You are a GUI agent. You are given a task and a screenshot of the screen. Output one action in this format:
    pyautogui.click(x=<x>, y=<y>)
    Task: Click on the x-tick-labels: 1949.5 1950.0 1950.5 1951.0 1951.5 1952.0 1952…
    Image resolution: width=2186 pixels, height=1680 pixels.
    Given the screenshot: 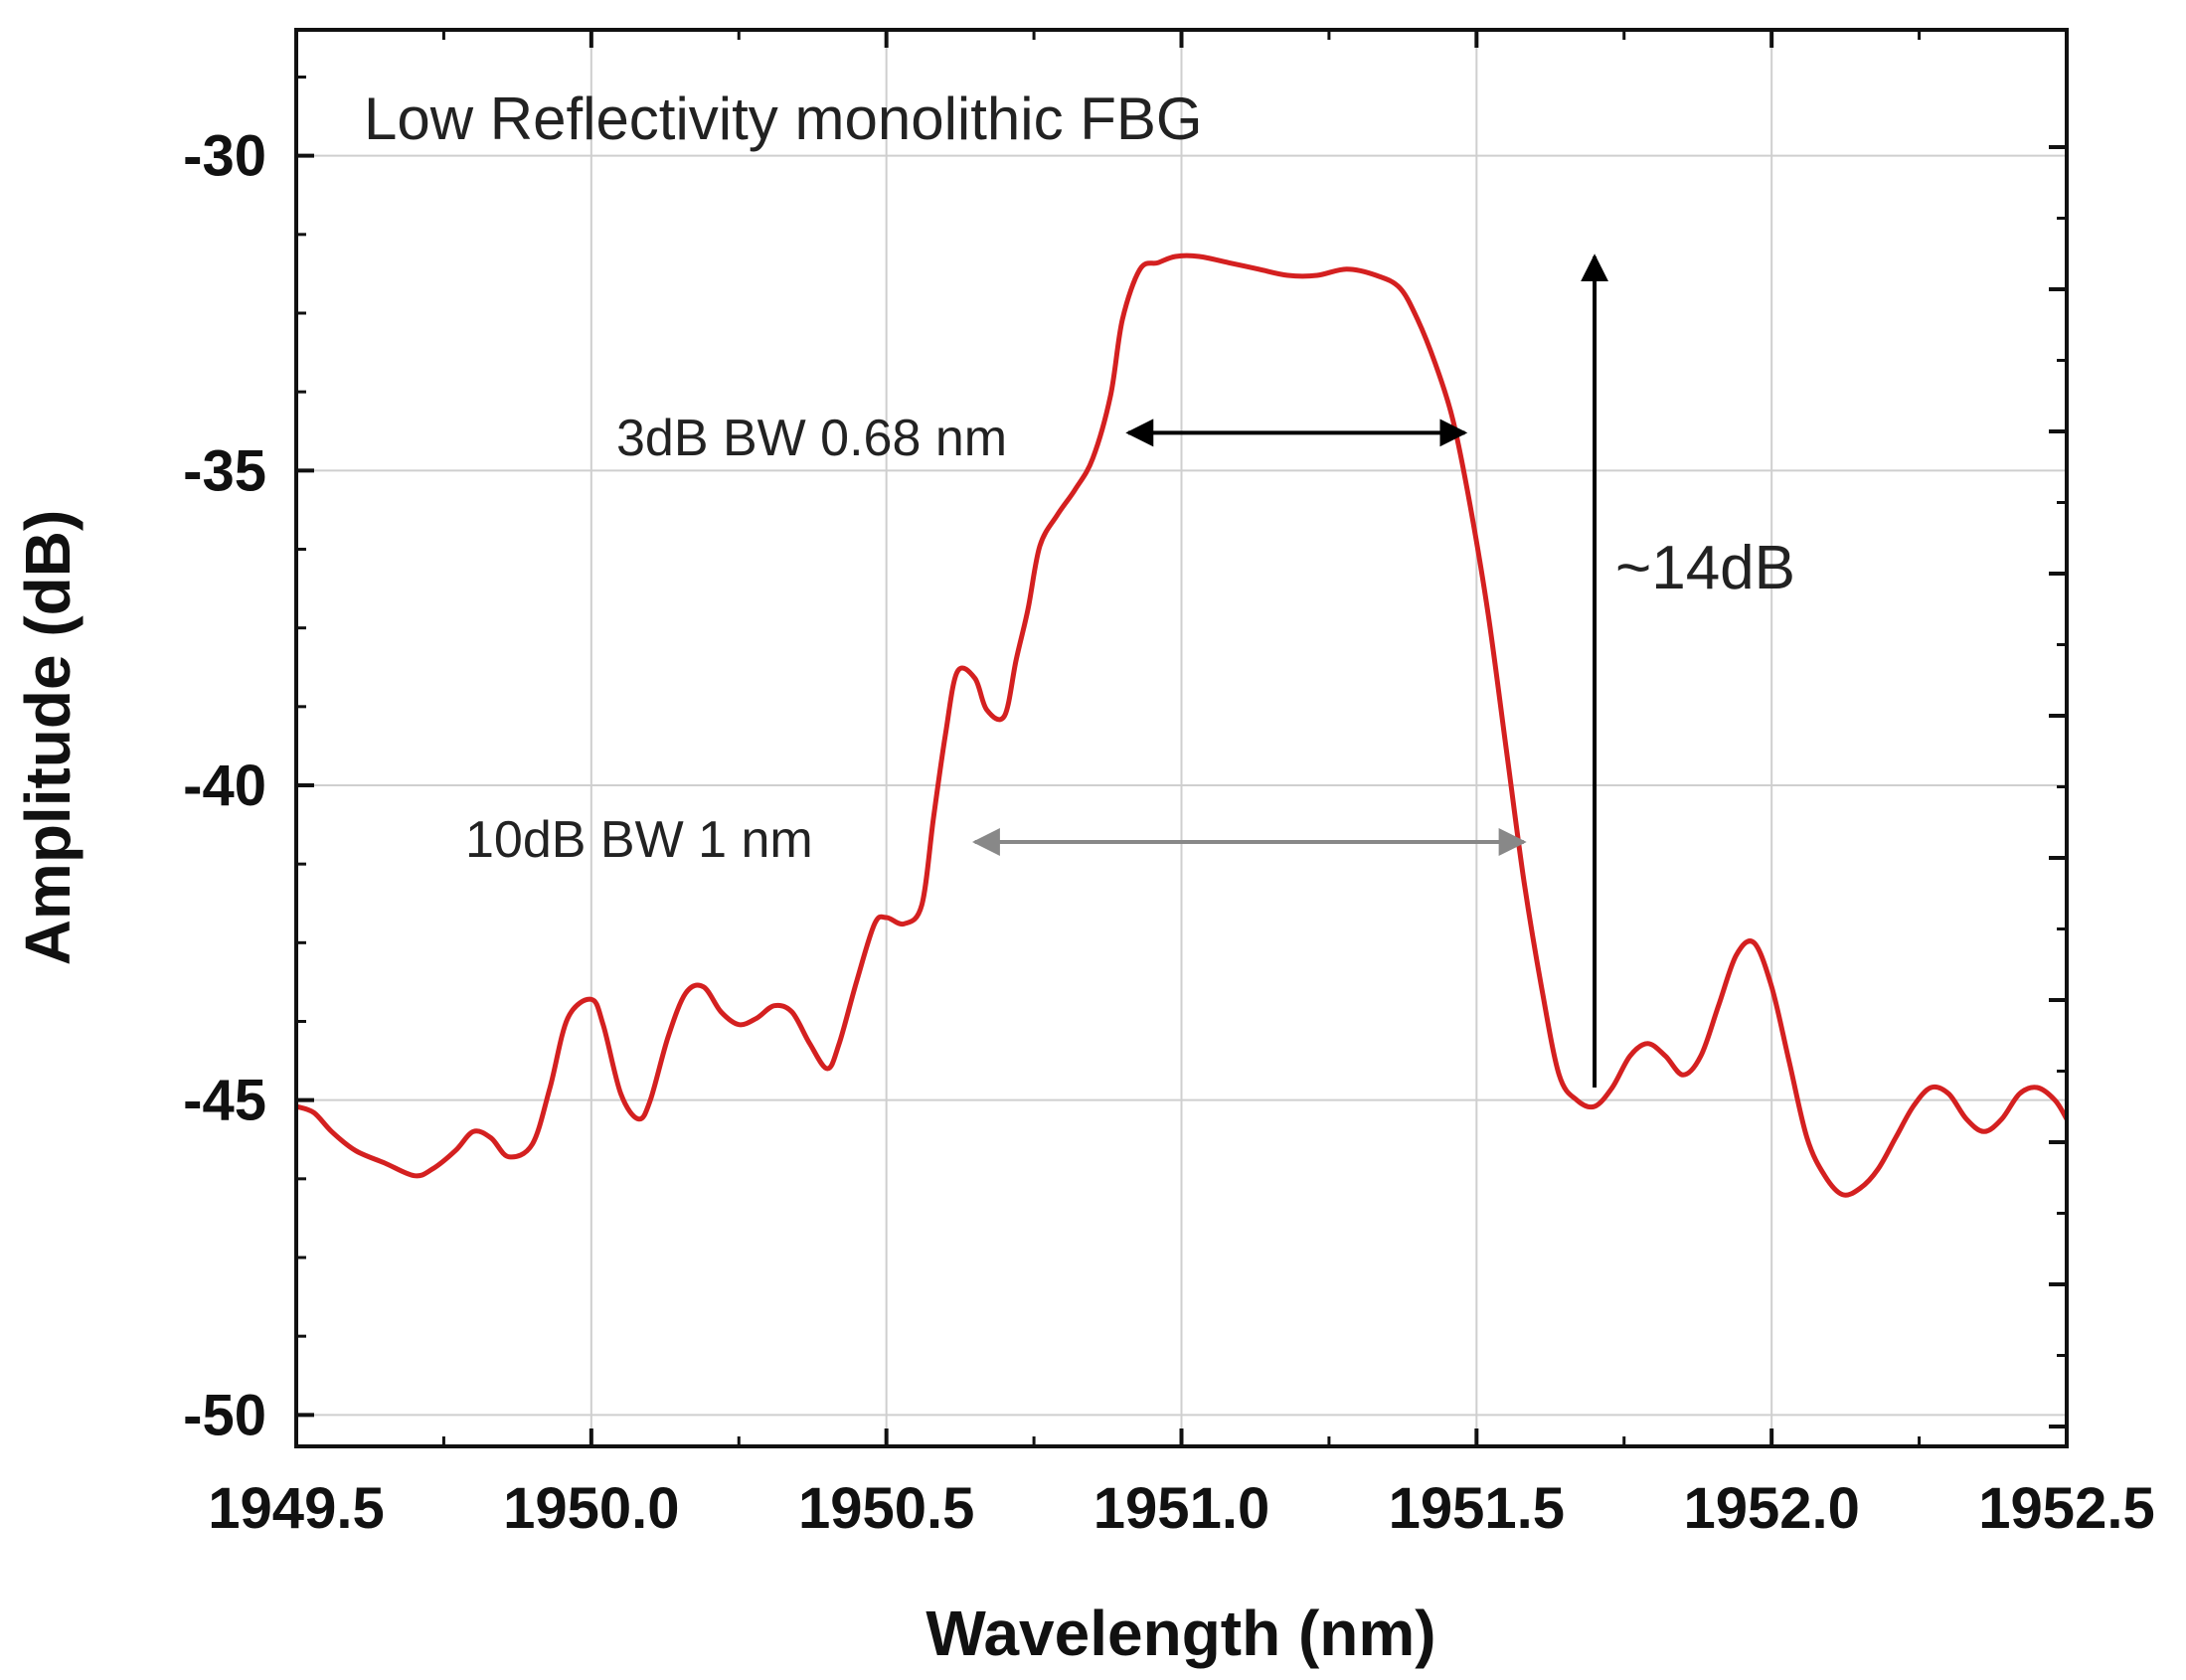 What is the action you would take?
    pyautogui.click(x=1181, y=1508)
    